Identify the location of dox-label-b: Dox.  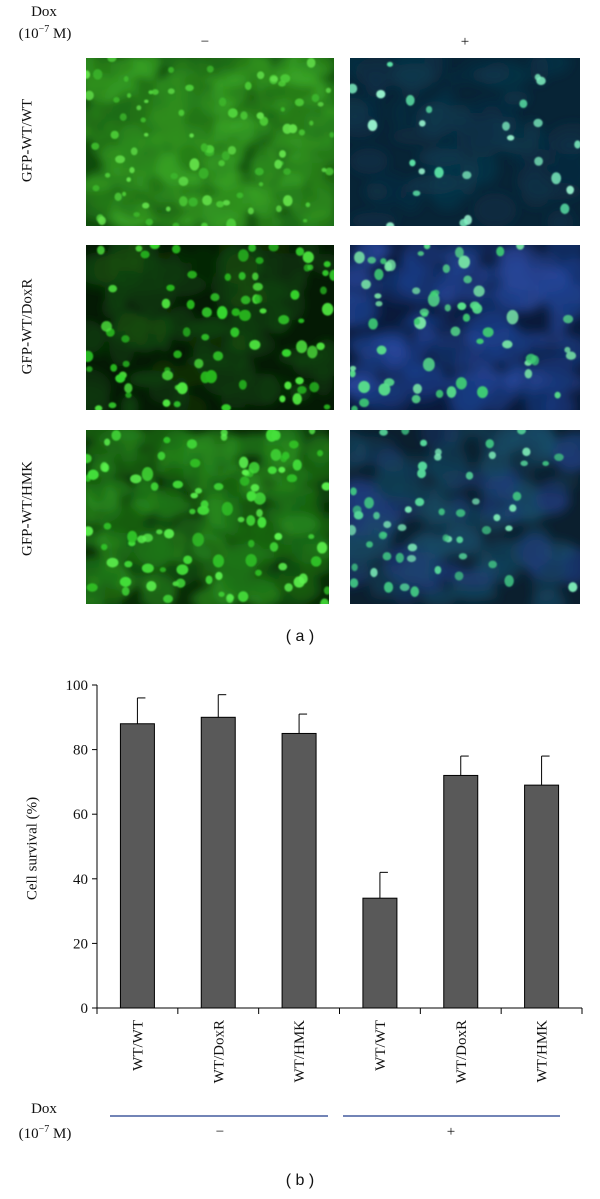
(44, 1109).